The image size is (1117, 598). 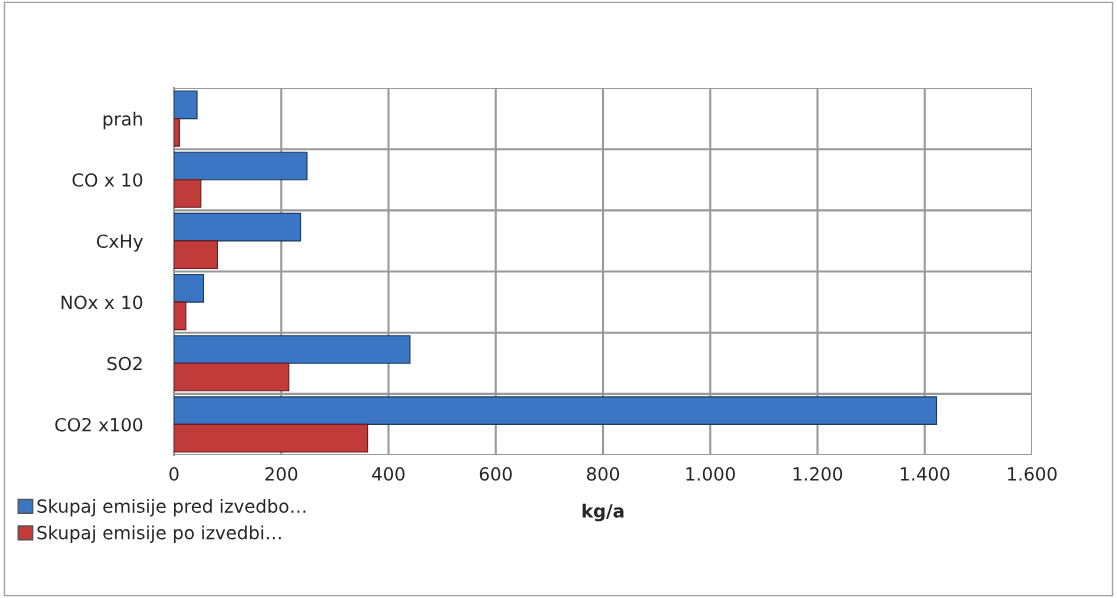 I want to click on x-axis-title: kg/a, so click(x=603, y=512).